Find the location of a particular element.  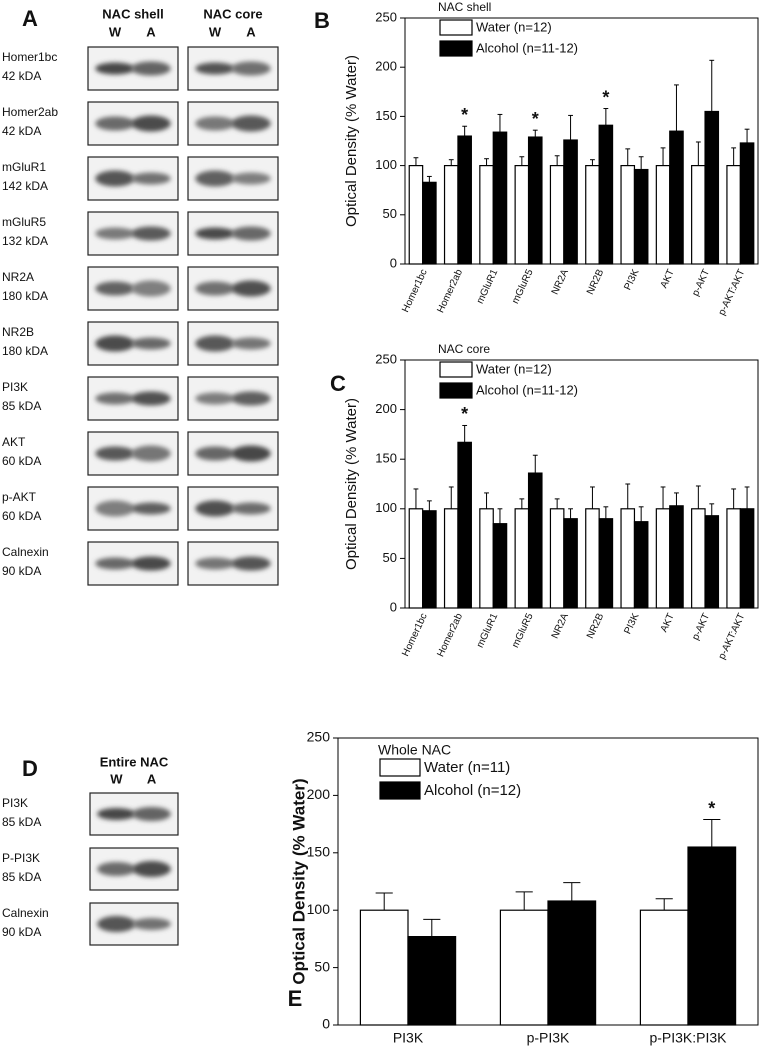

legend-title: Whole NAC is located at coordinates (414, 750).